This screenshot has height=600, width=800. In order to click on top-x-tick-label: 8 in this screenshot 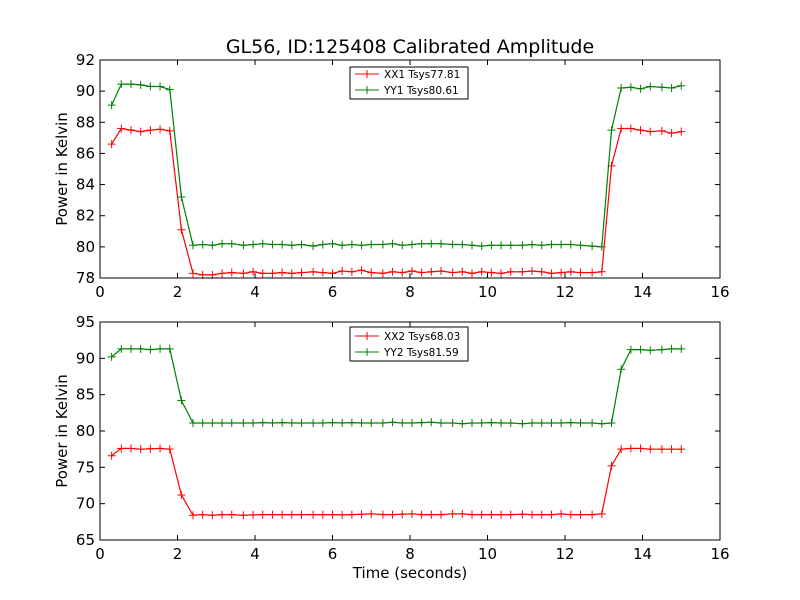, I will do `click(410, 292)`.